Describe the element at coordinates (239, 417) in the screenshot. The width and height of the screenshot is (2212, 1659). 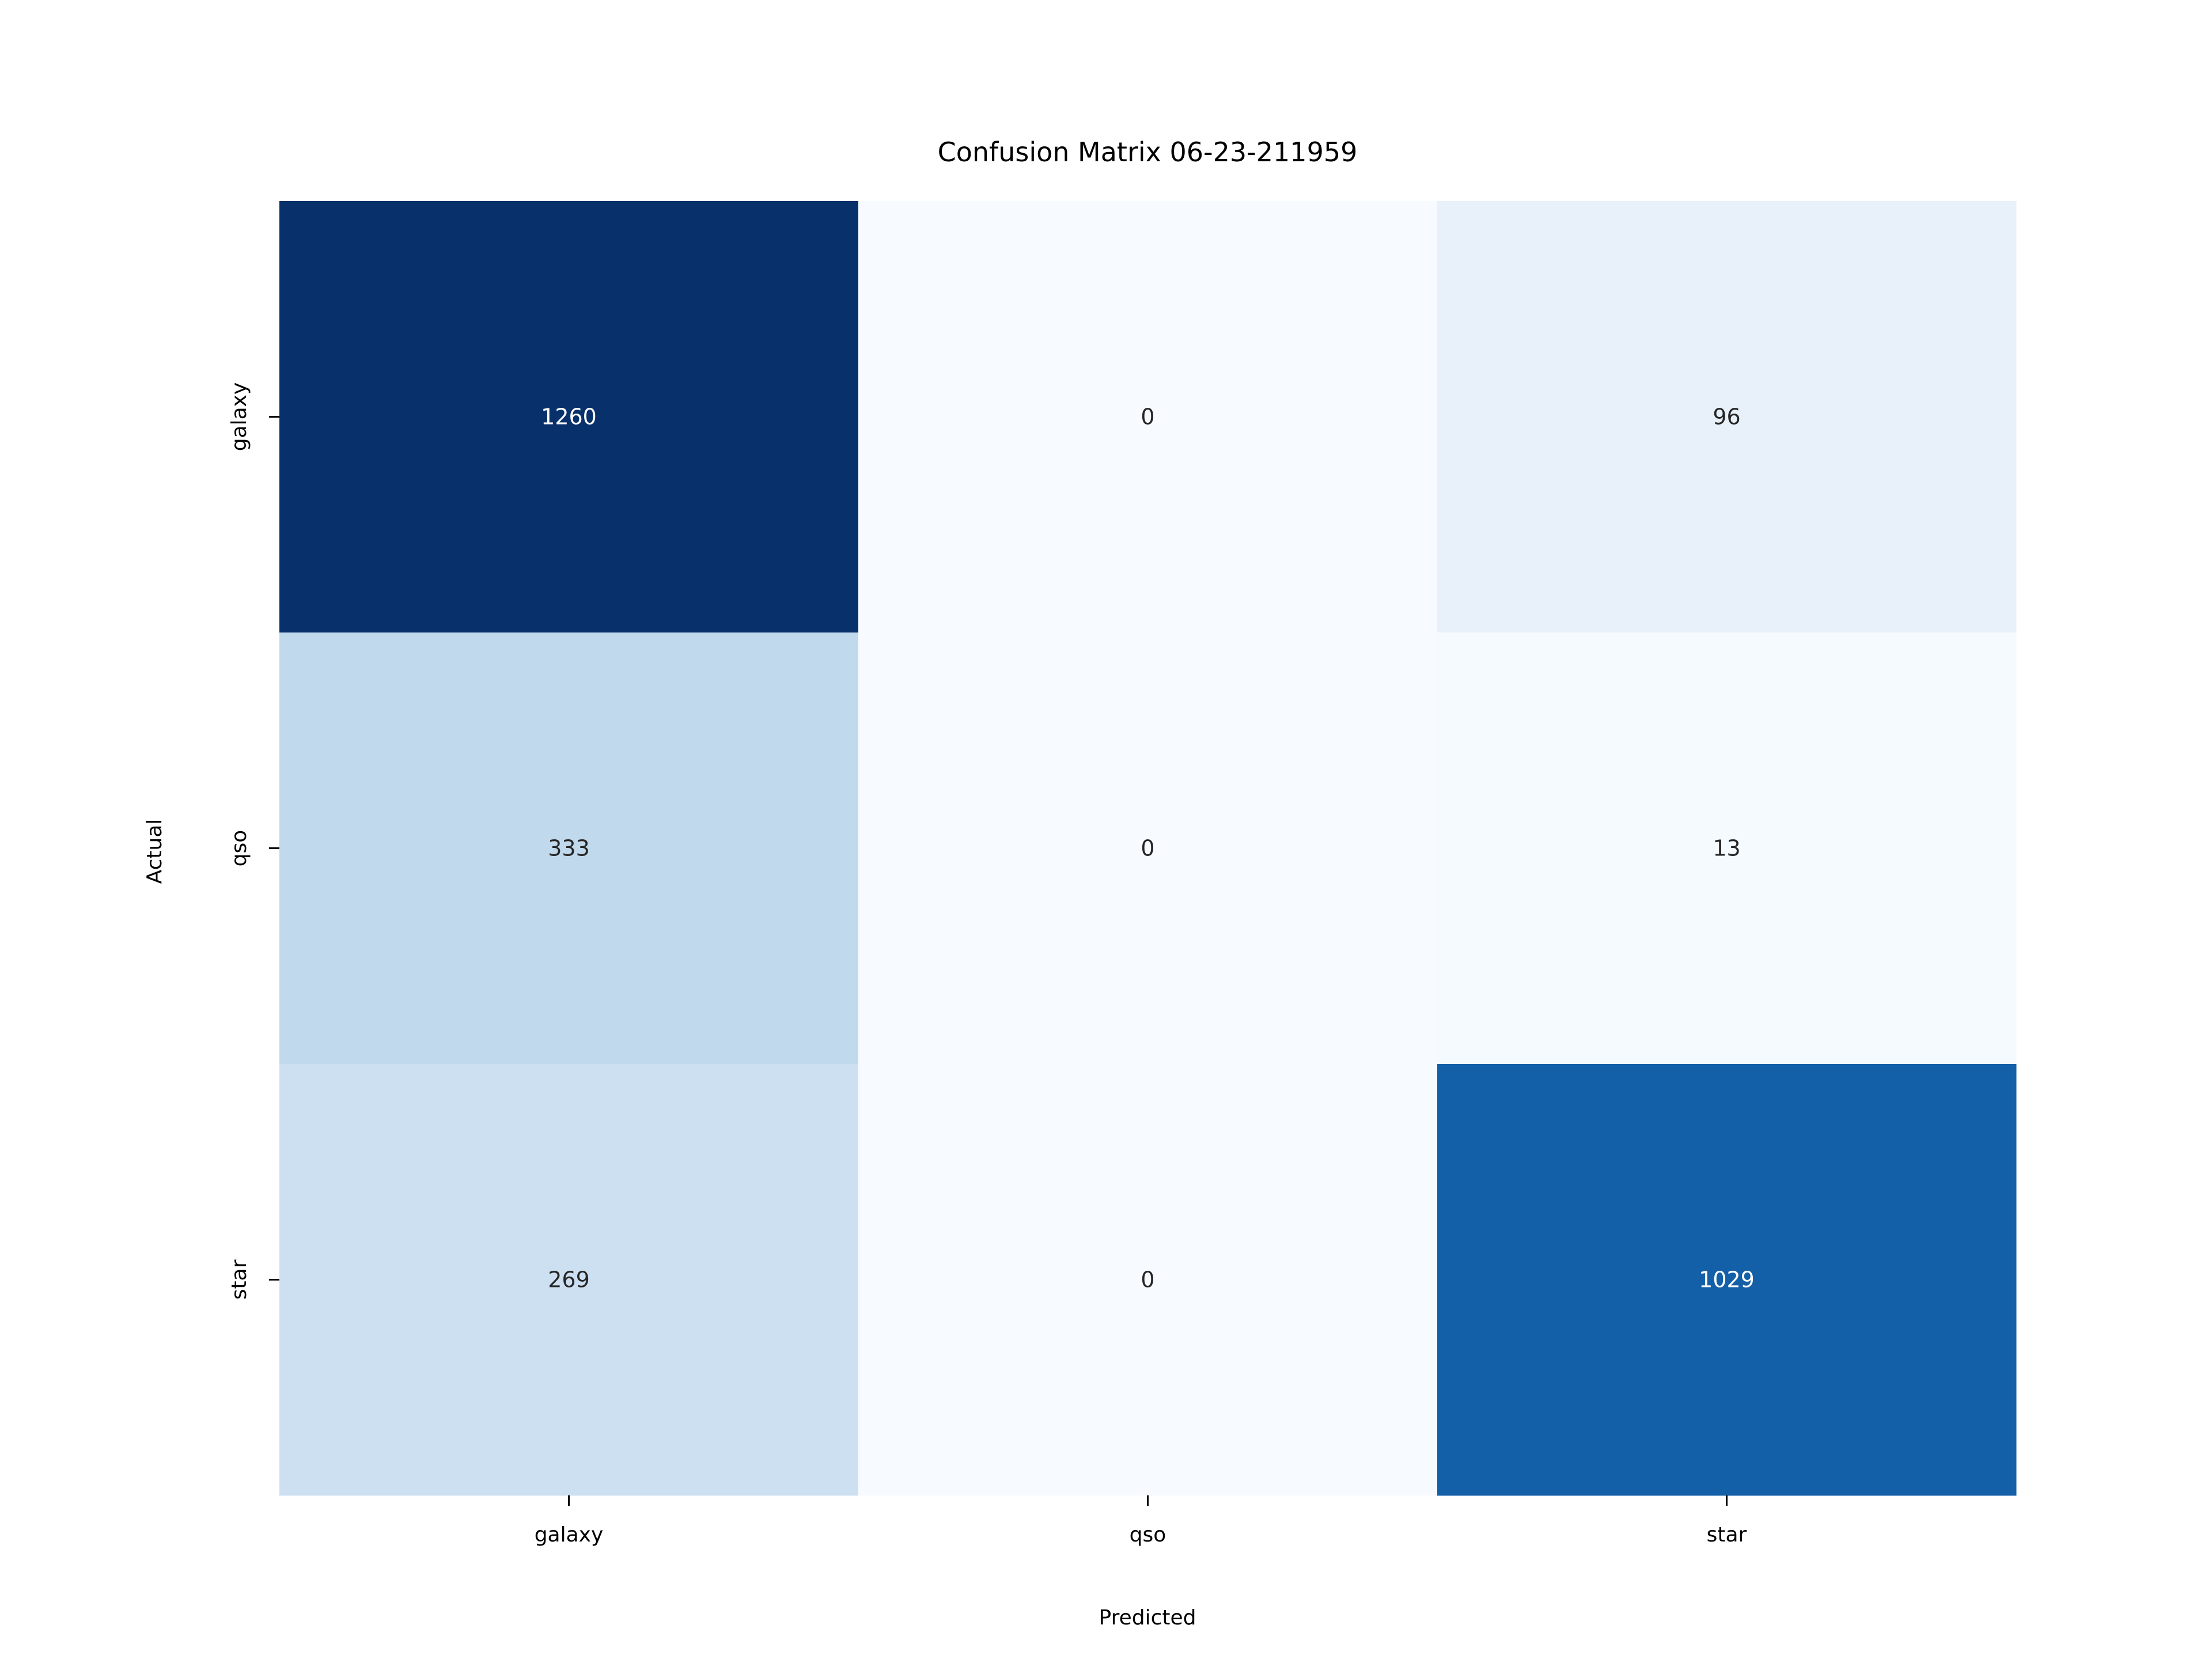
I see `y-tick-label-galaxy: galaxy` at that location.